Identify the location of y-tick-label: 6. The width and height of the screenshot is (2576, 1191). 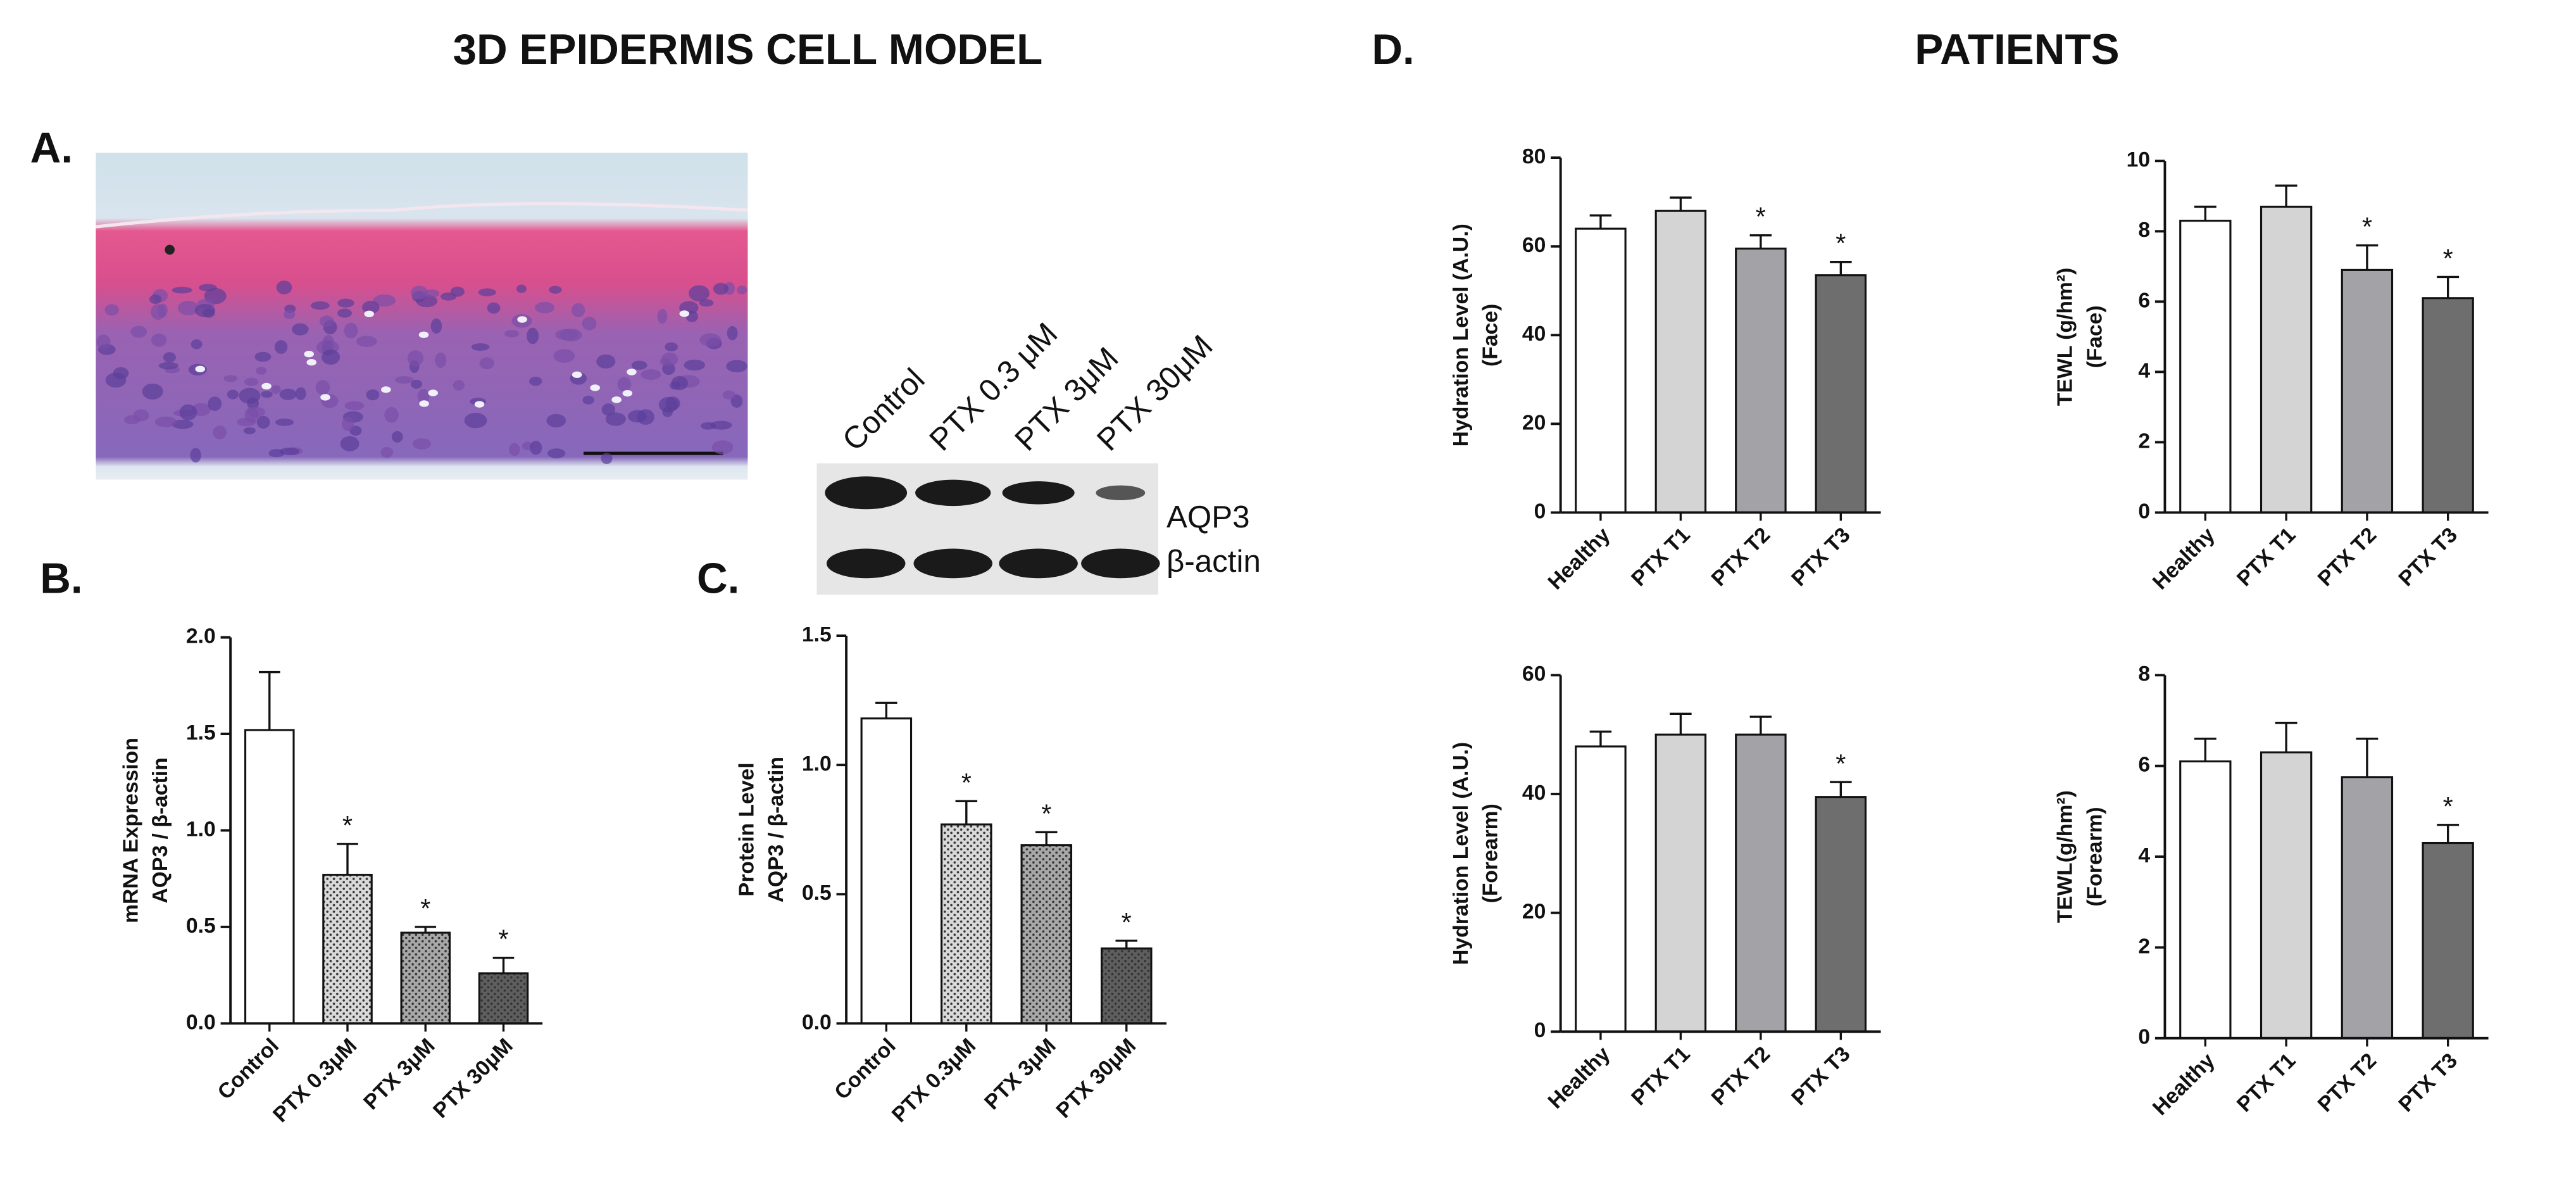
(2144, 765).